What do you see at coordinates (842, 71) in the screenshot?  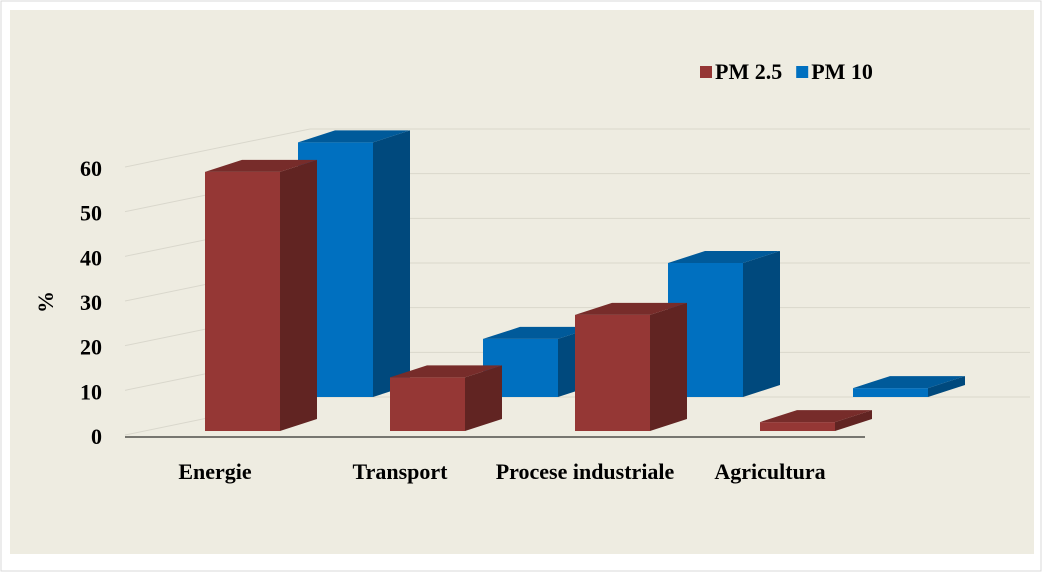 I see `legend-label: PM 10` at bounding box center [842, 71].